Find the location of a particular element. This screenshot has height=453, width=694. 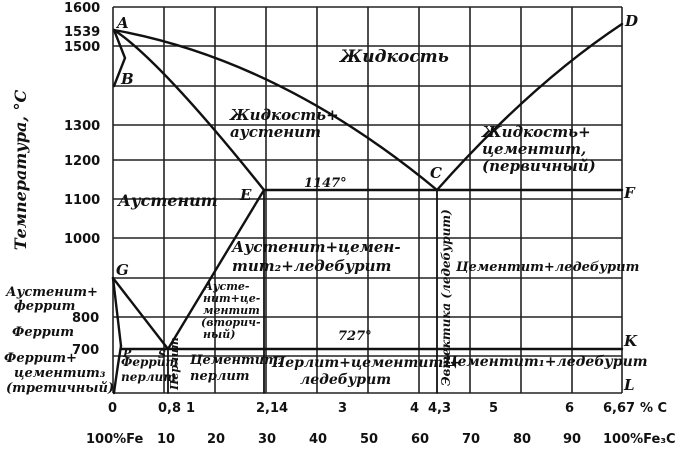

y-tick-1500: 1500 is located at coordinates (82, 47).